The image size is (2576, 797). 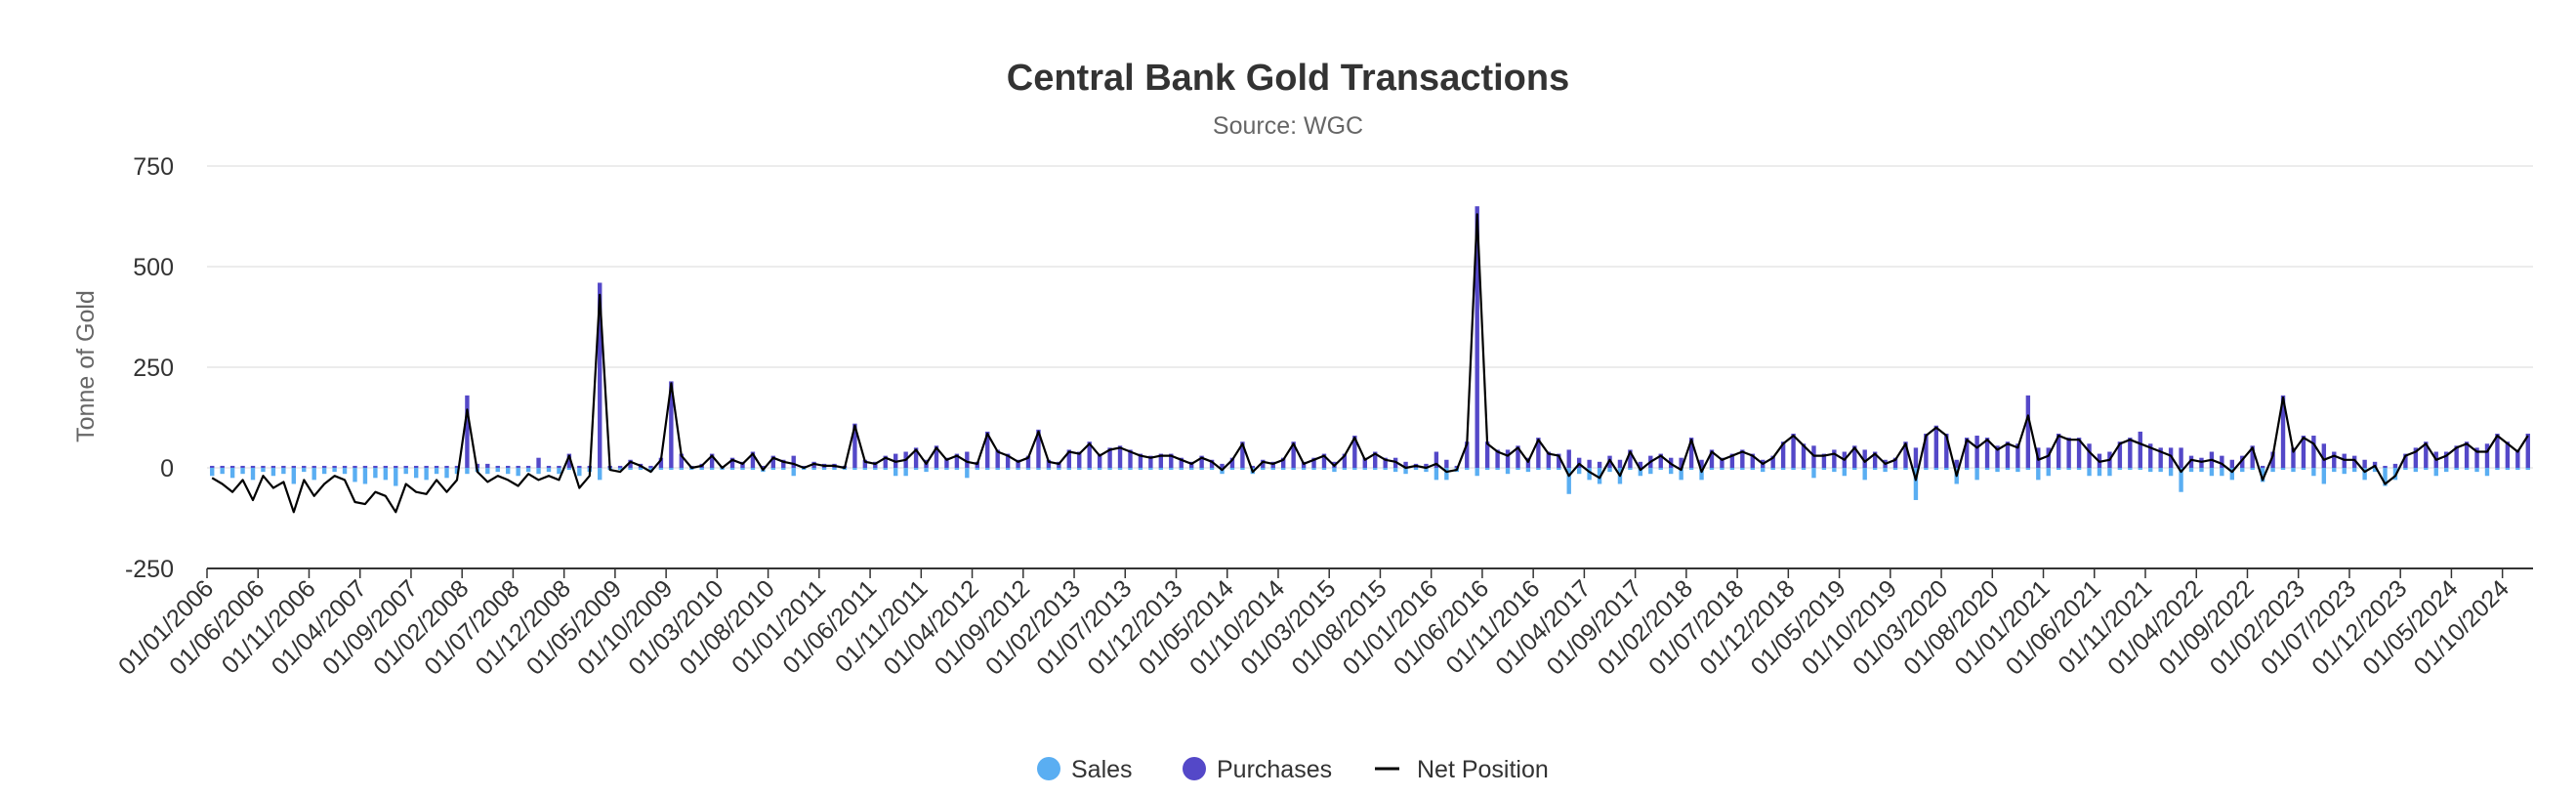 What do you see at coordinates (1102, 769) in the screenshot?
I see `legend-sales-label: Sales` at bounding box center [1102, 769].